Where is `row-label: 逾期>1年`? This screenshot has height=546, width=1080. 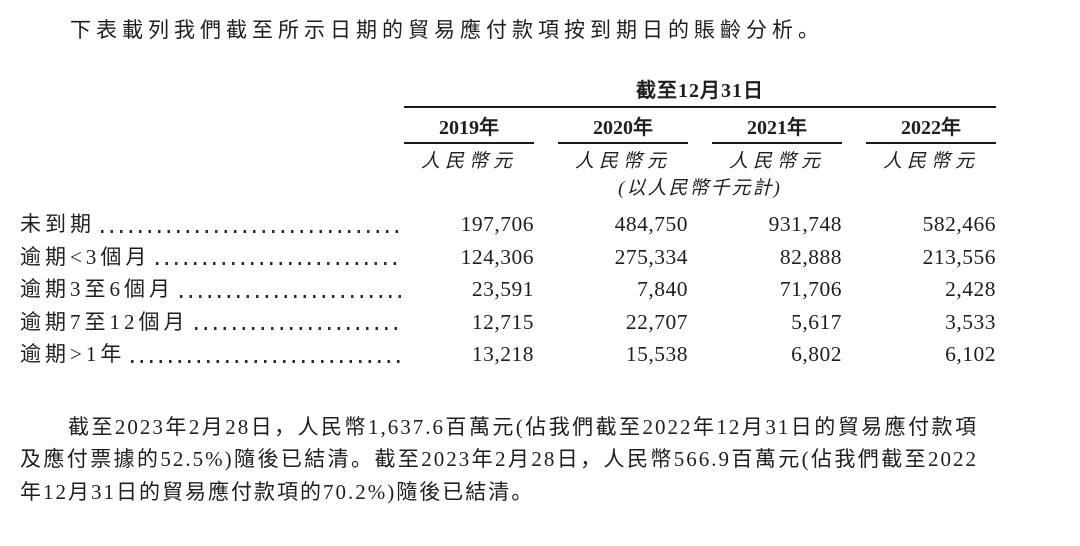 row-label: 逾期>1年 is located at coordinates (73, 354).